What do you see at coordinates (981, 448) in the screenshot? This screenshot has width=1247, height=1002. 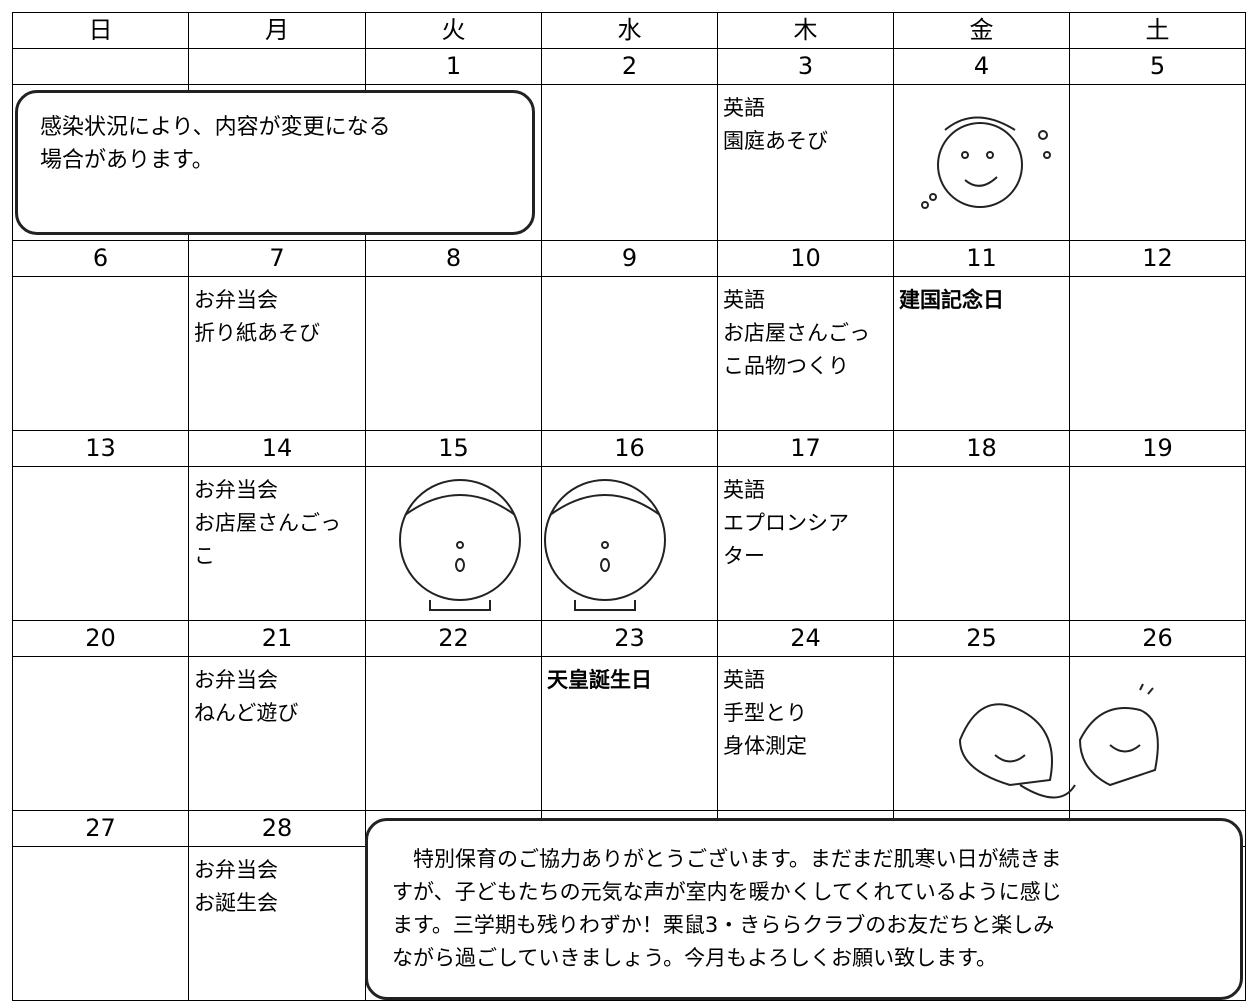 I see `date-cell: 18` at bounding box center [981, 448].